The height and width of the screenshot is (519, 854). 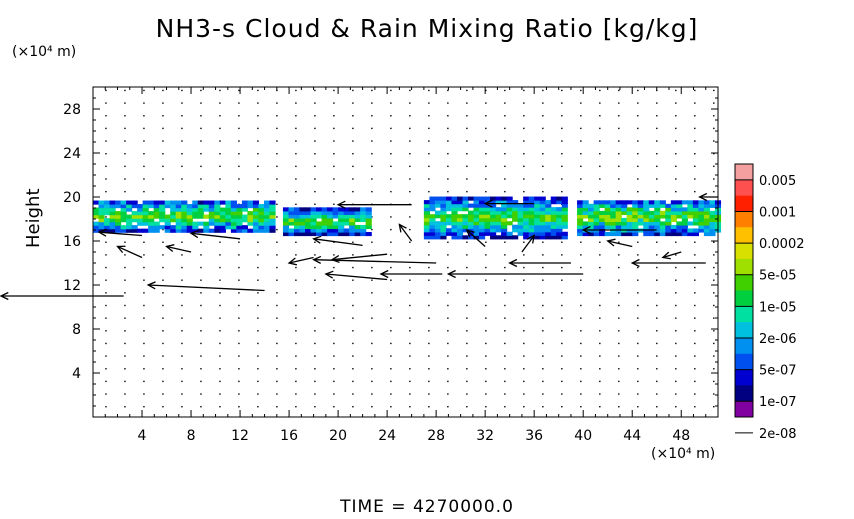 What do you see at coordinates (427, 507) in the screenshot?
I see `time-footer: TIME = 4270000.0` at bounding box center [427, 507].